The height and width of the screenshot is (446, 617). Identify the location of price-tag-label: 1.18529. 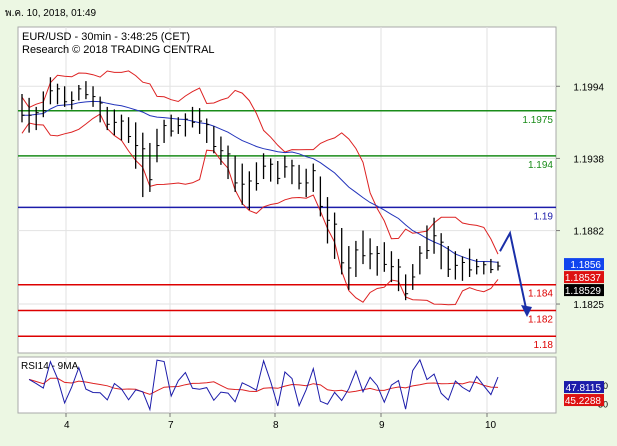
(583, 291).